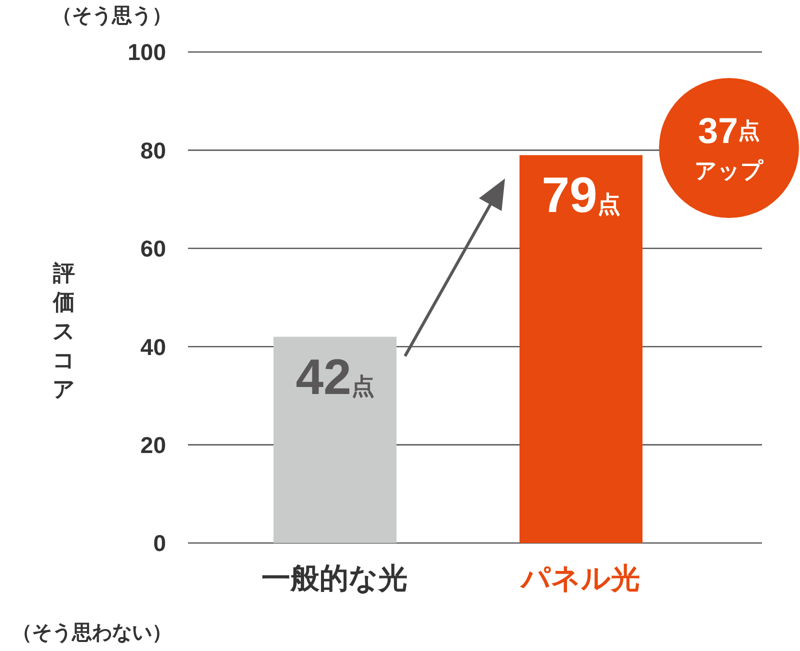  Describe the element at coordinates (335, 376) in the screenshot. I see `data-label: 42点` at that location.